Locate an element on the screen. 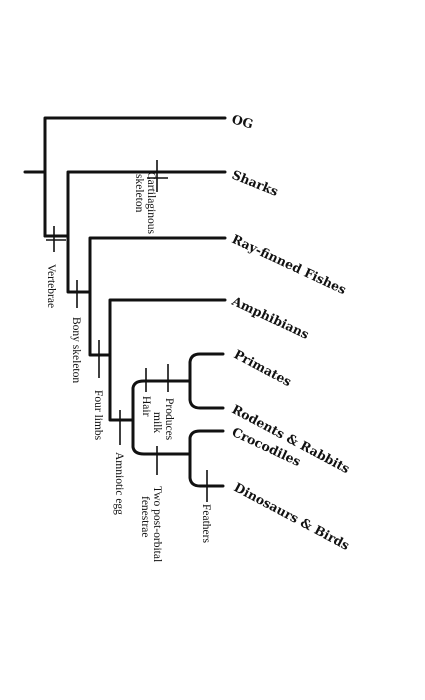 This screenshot has height=700, width=425. trait-two-post-orbital: Two post-orbital is located at coordinates (157, 524).